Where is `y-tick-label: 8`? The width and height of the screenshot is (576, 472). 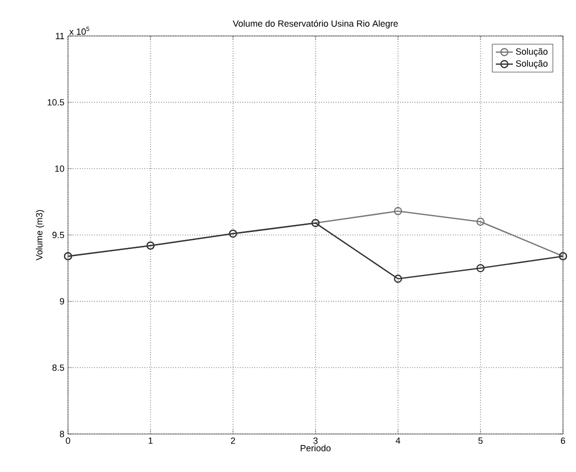 y-tick-label: 8 is located at coordinates (62, 434).